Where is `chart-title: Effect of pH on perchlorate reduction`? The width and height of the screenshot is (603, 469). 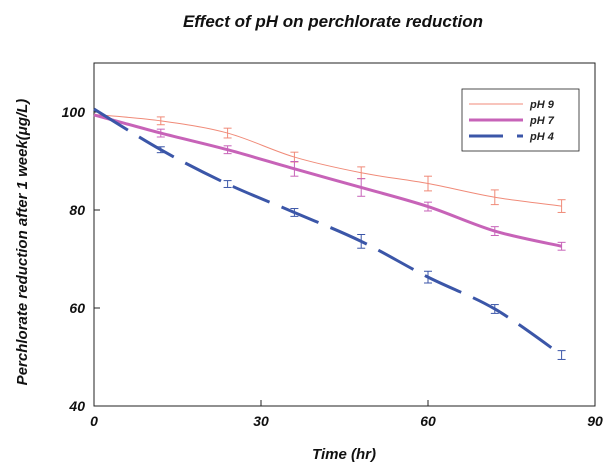 chart-title: Effect of pH on perchlorate reduction is located at coordinates (333, 21).